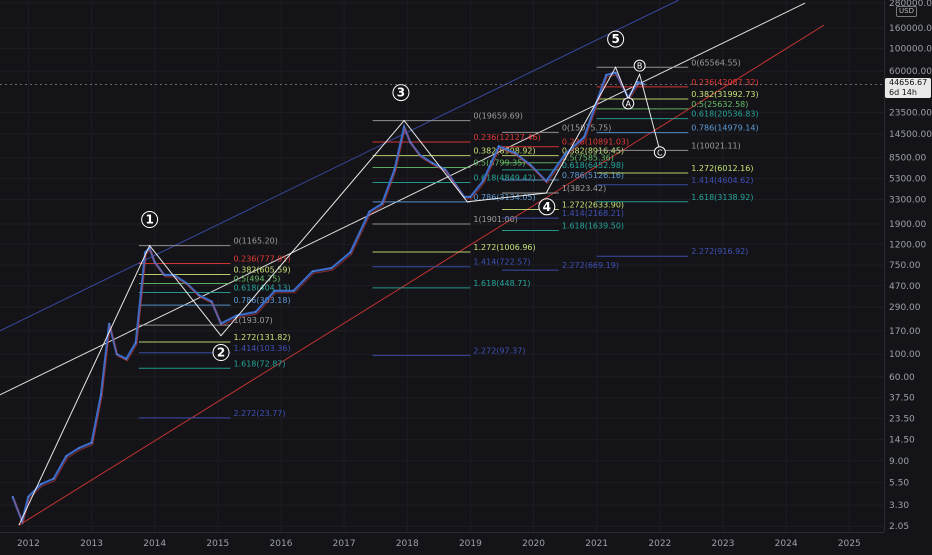  I want to click on wave-label-2: 2, so click(221, 353).